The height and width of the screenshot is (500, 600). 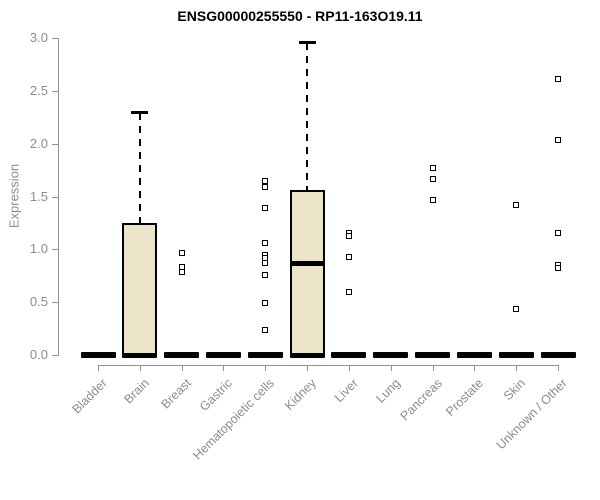 What do you see at coordinates (38, 90) in the screenshot?
I see `y-tick-label: 2.5` at bounding box center [38, 90].